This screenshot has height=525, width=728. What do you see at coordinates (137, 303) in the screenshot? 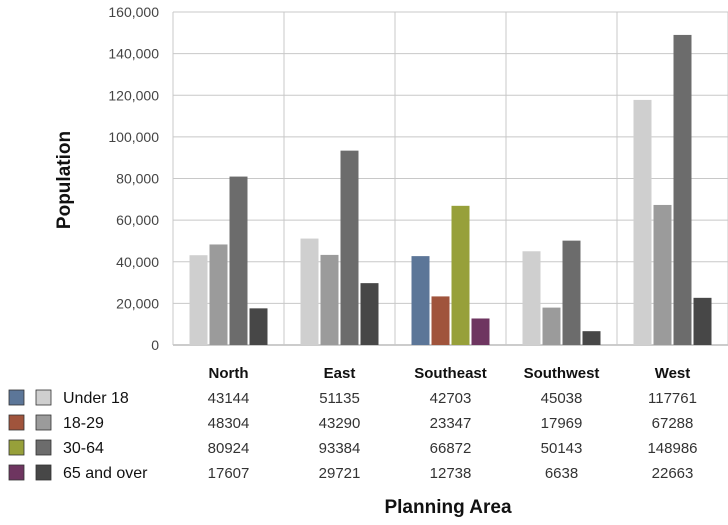
I see `y-tick-label: 20,000` at bounding box center [137, 303].